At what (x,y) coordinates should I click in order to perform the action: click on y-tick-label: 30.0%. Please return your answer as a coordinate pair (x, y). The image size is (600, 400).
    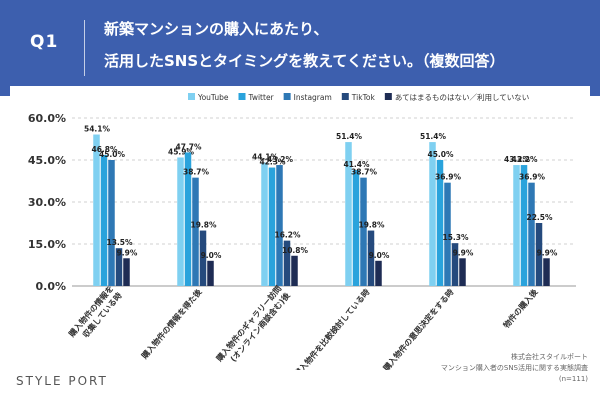
    Looking at the image, I should click on (47, 202).